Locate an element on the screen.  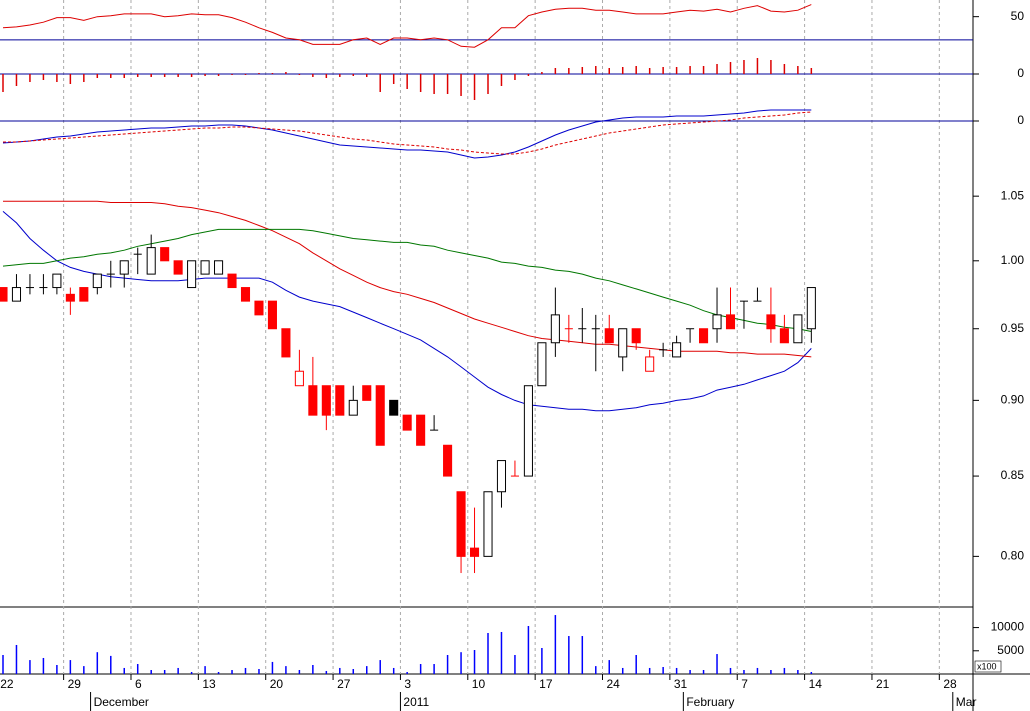
month-label: 2011 is located at coordinates (416, 702).